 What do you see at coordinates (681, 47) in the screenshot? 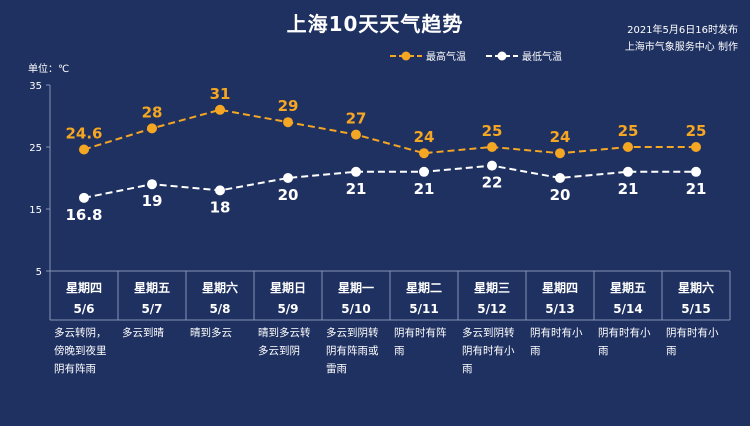
I see `publisher: 上海市气象服务中心 制作` at bounding box center [681, 47].